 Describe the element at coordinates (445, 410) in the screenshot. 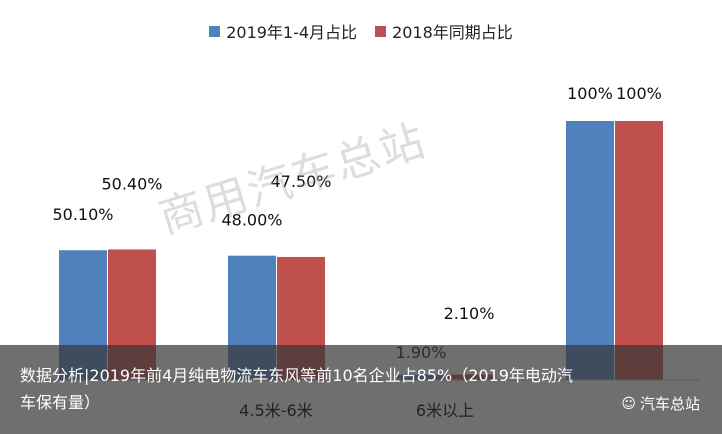

I see `x-tick-label-2: 6米以上` at that location.